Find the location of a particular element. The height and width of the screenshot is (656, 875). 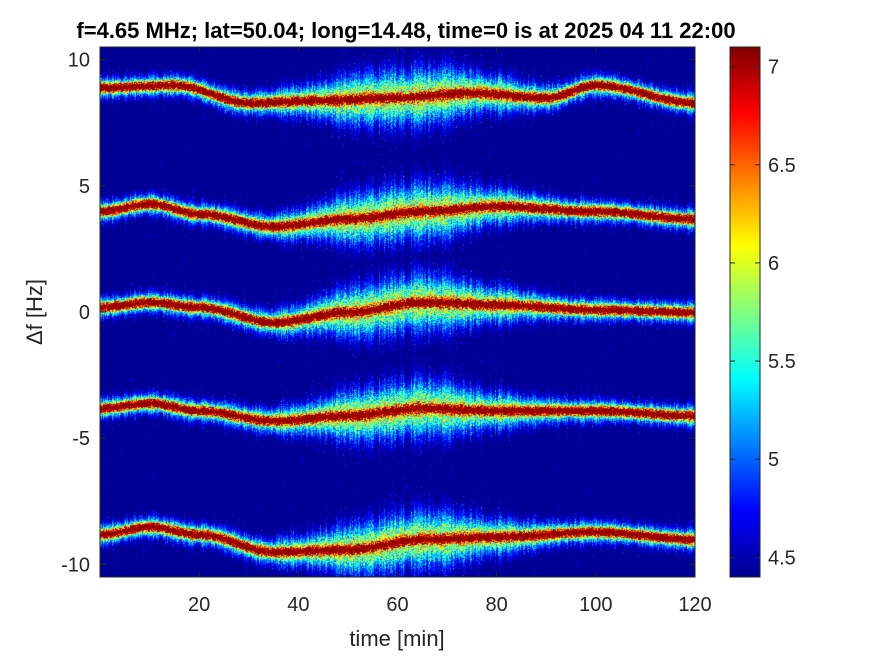

y-tick-label: 0 is located at coordinates (84, 313).